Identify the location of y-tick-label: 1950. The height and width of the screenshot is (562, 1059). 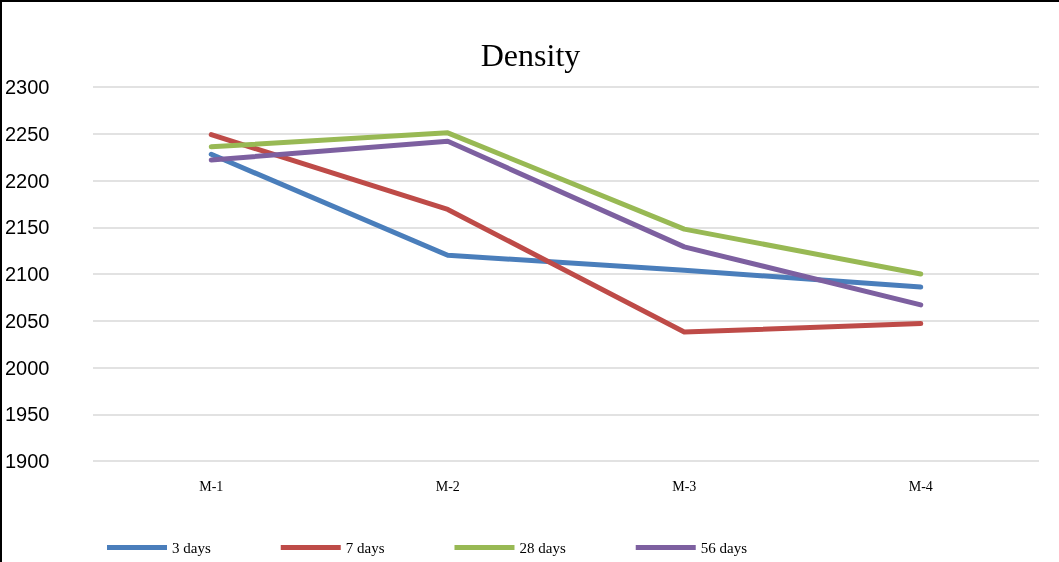
(27, 414).